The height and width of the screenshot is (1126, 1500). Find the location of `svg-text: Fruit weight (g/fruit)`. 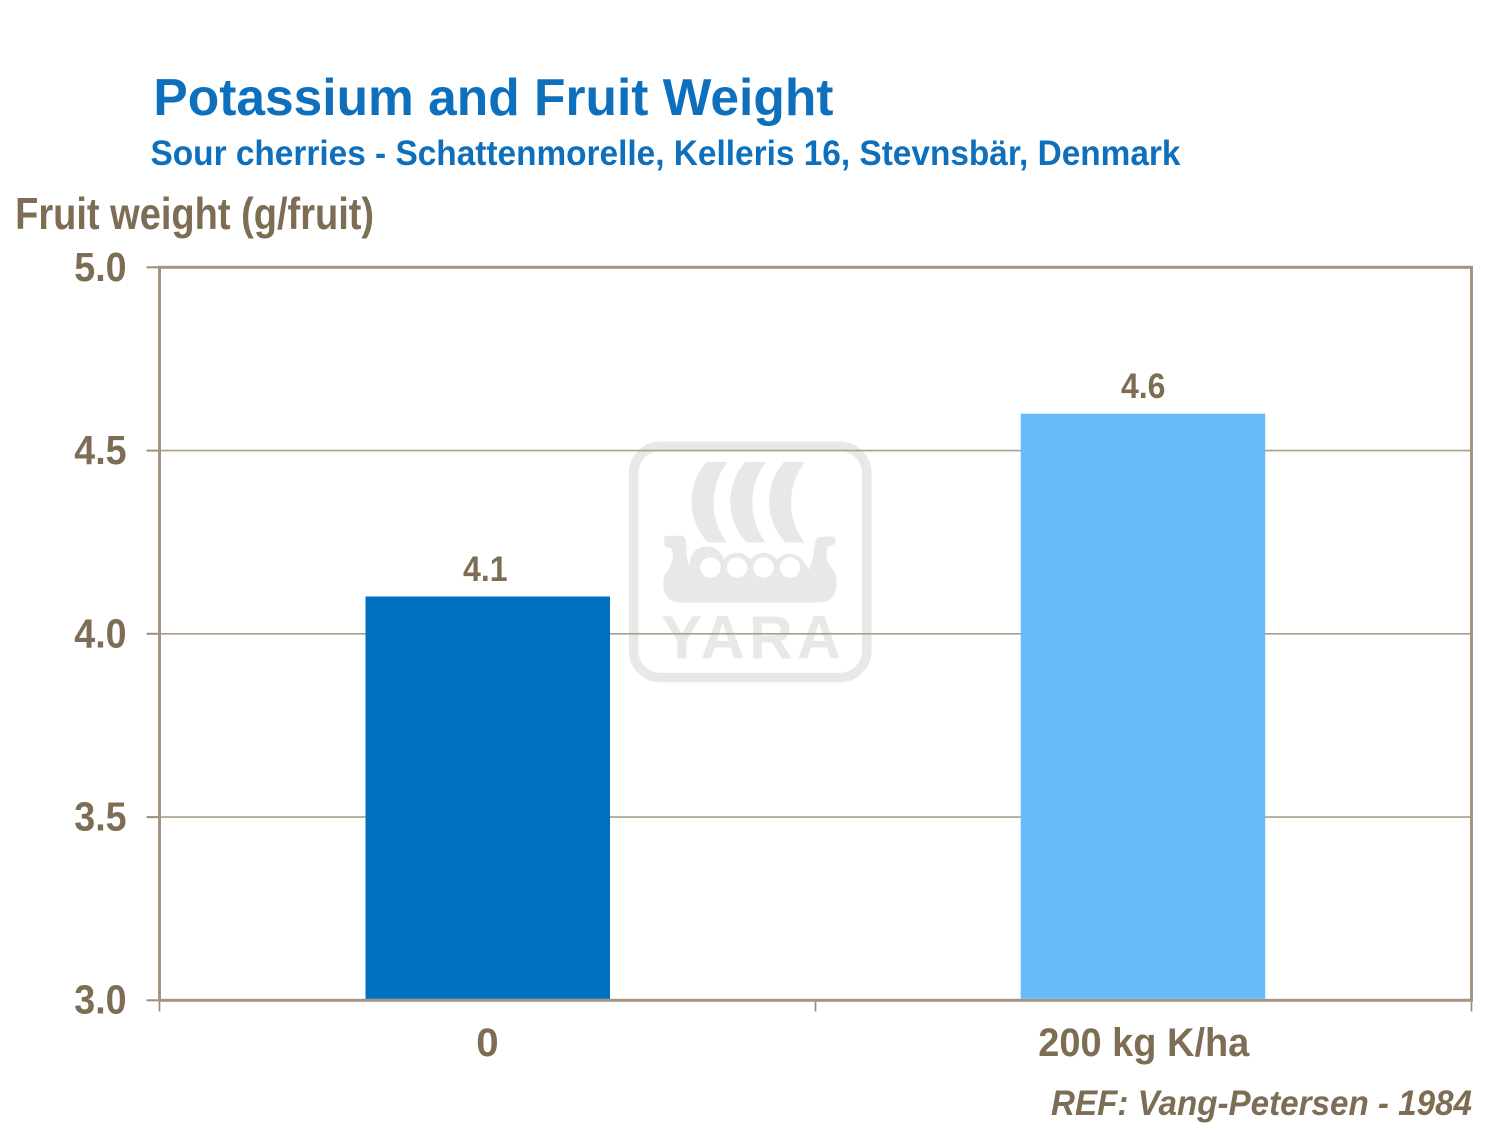

svg-text: Fruit weight (g/fruit) is located at coordinates (194, 214).